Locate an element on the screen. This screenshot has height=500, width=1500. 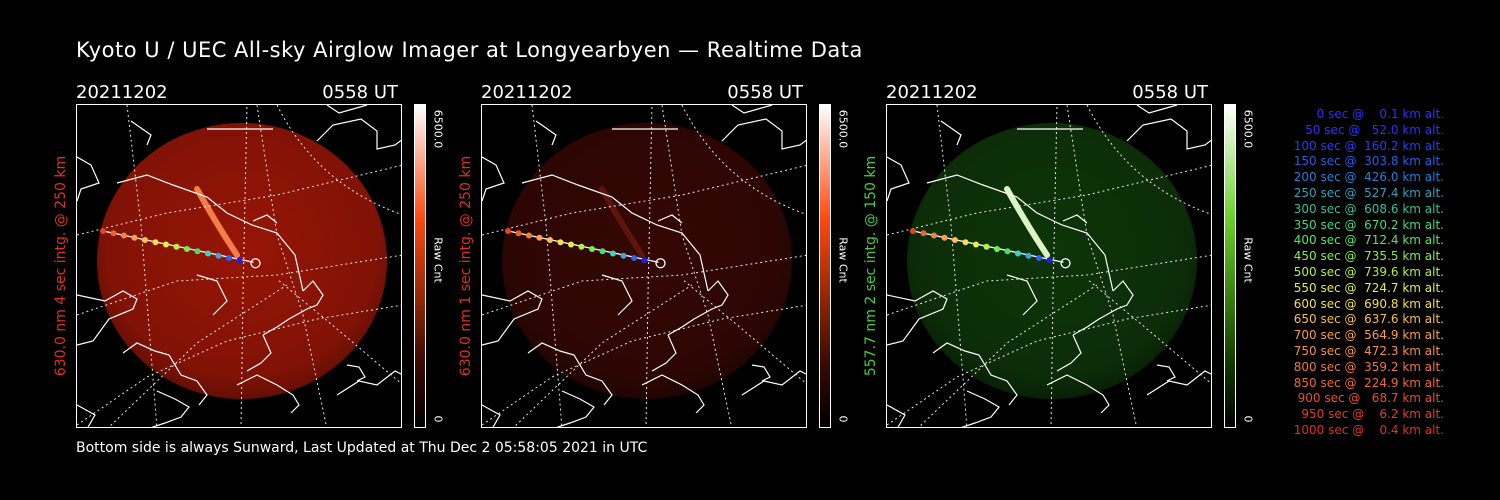
colorbar-max-text: 6500.0 is located at coordinates (438, 129).